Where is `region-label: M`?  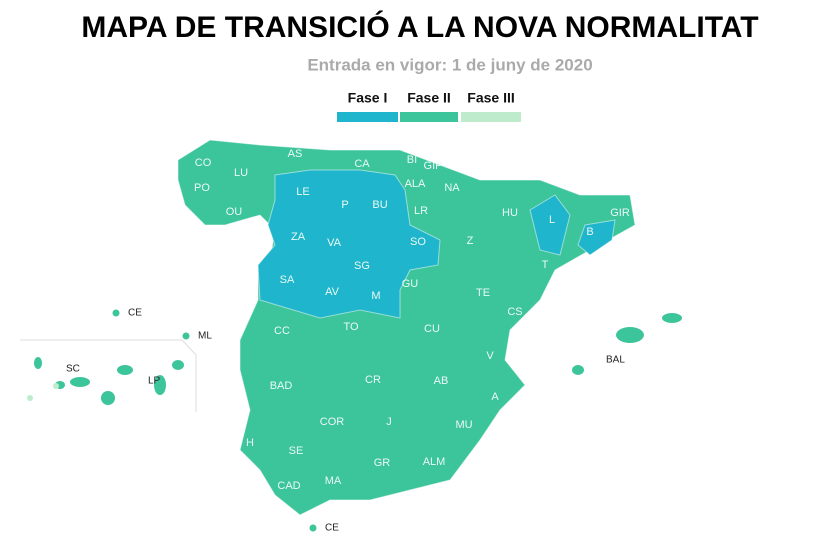 region-label: M is located at coordinates (375, 296).